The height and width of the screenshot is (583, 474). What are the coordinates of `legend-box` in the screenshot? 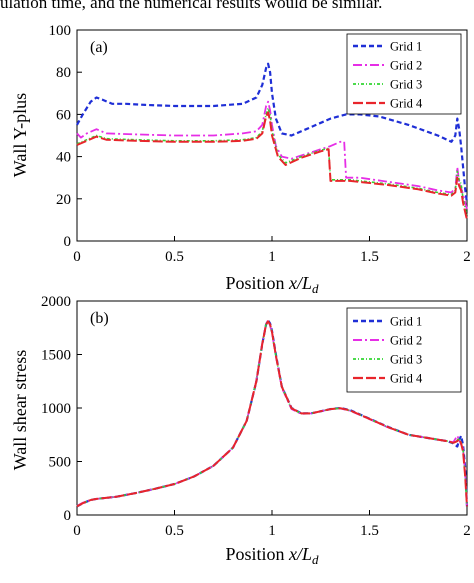 It's located at (404, 74).